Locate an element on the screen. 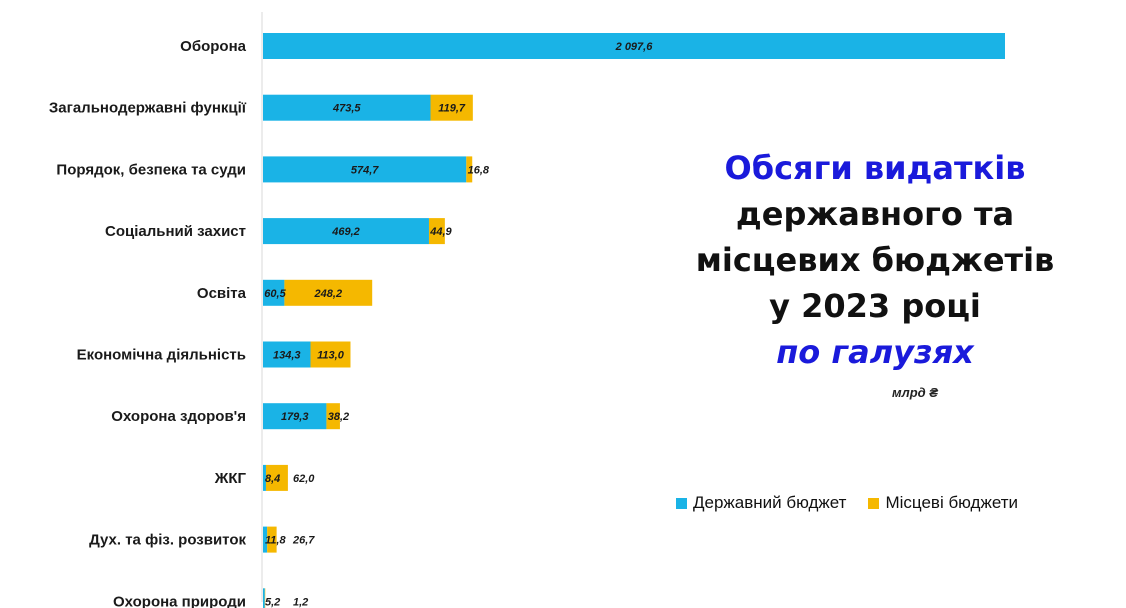 The image size is (1126, 608). value-label-local: 38,2 is located at coordinates (338, 417).